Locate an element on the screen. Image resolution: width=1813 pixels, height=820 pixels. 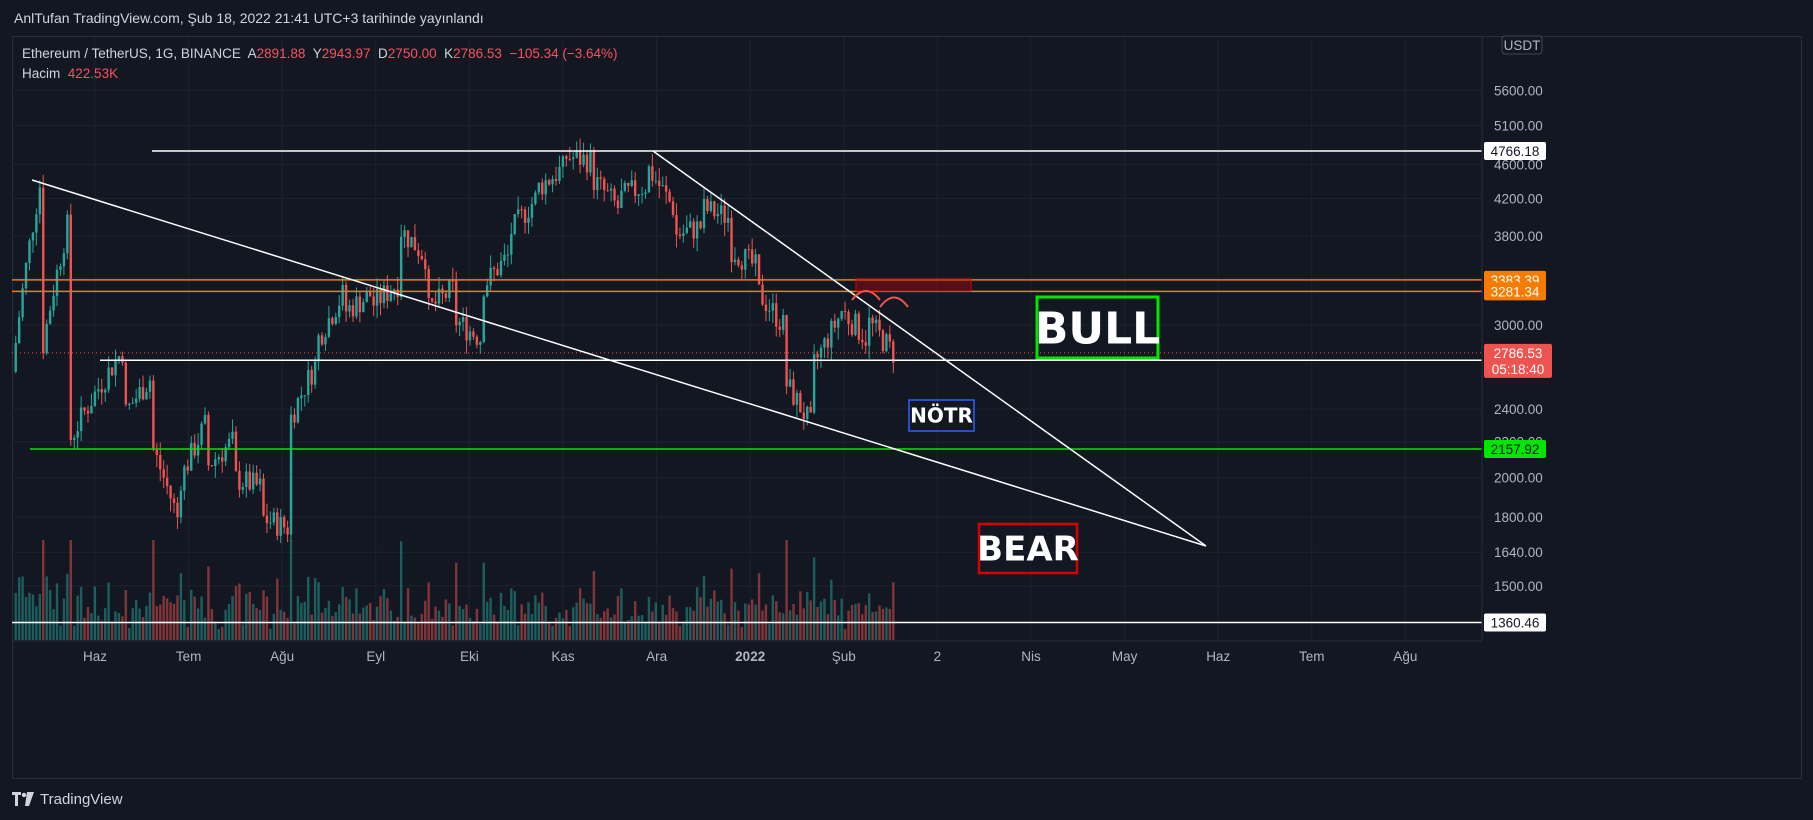
level-price-label: 3281.34 is located at coordinates (1515, 291).